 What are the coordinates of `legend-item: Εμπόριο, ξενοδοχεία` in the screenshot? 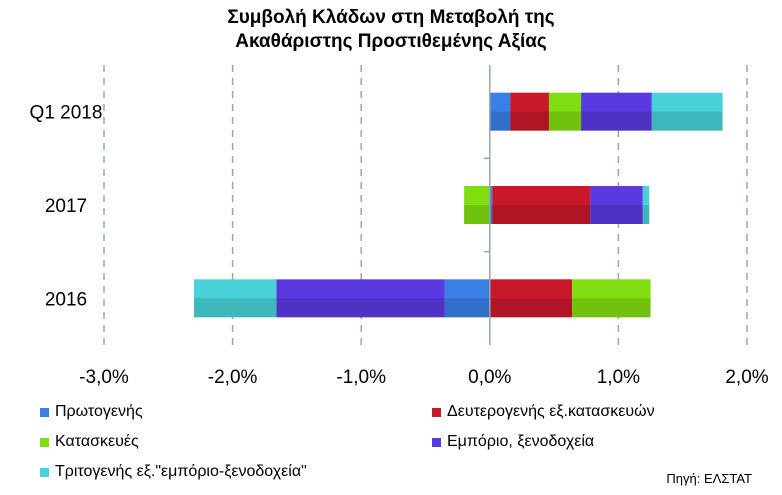 It's located at (513, 442).